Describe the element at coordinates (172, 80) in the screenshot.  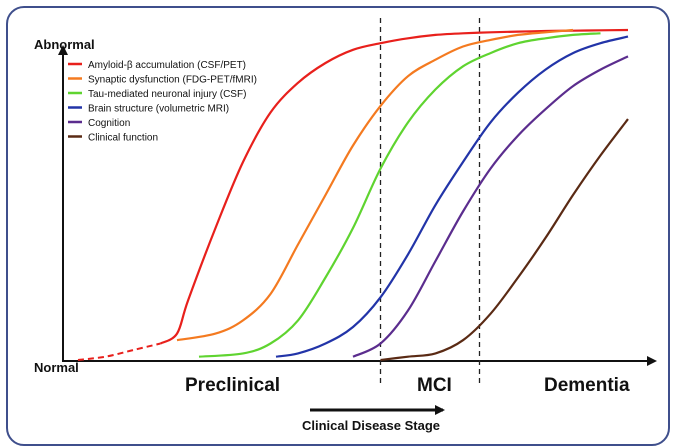
I see `legend-label-2: Synaptic dysfunction (FDG-PET/fMRI)` at that location.